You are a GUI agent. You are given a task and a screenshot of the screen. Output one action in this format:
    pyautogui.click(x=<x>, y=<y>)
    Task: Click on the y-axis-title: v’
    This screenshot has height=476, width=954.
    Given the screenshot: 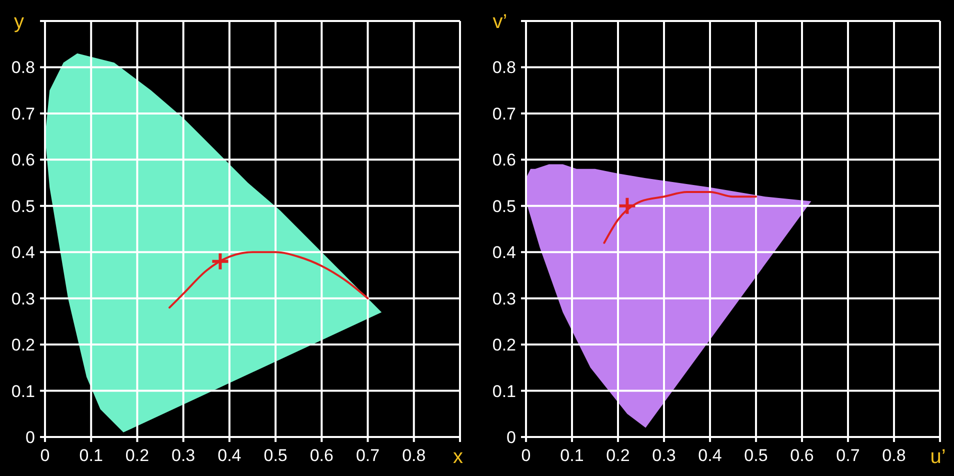 What is the action you would take?
    pyautogui.click(x=500, y=22)
    